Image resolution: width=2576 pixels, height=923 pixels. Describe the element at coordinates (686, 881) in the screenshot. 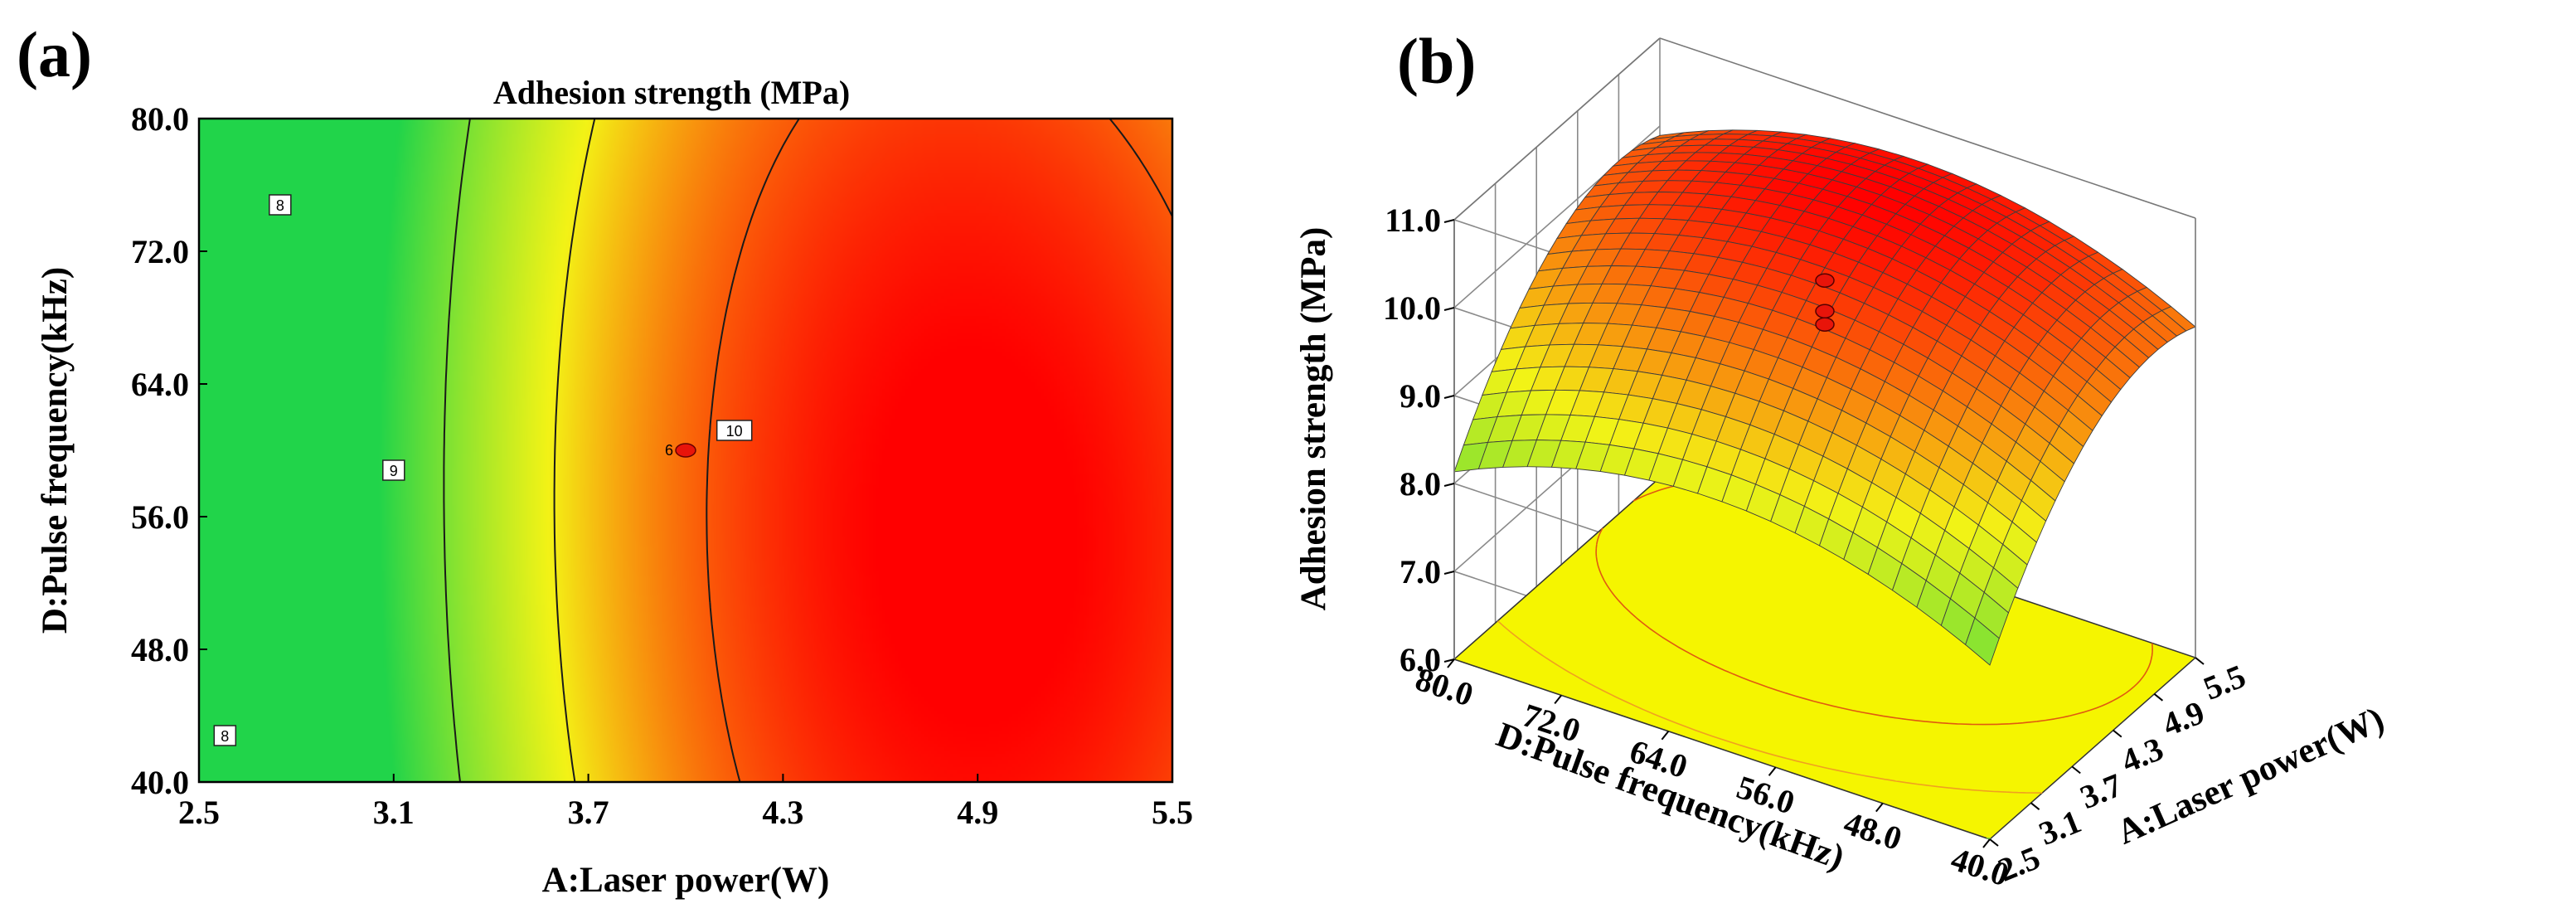

I see `x-axis-label: A:Laser power(W)` at that location.